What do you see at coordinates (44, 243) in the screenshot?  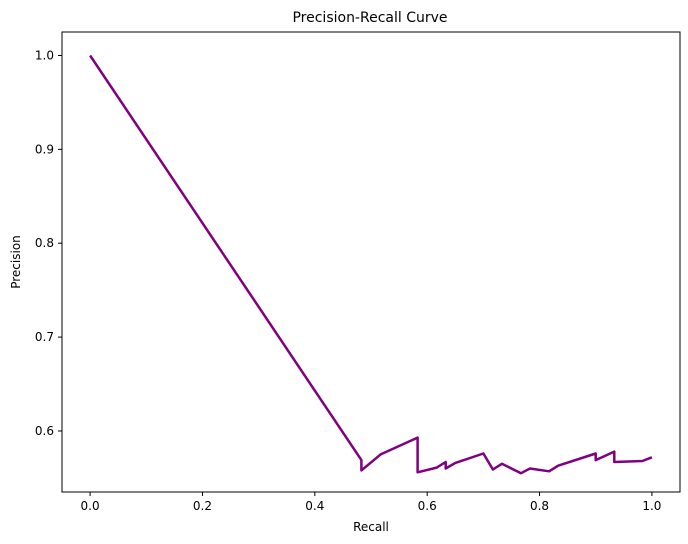 I see `y-tick-label: 0.8` at bounding box center [44, 243].